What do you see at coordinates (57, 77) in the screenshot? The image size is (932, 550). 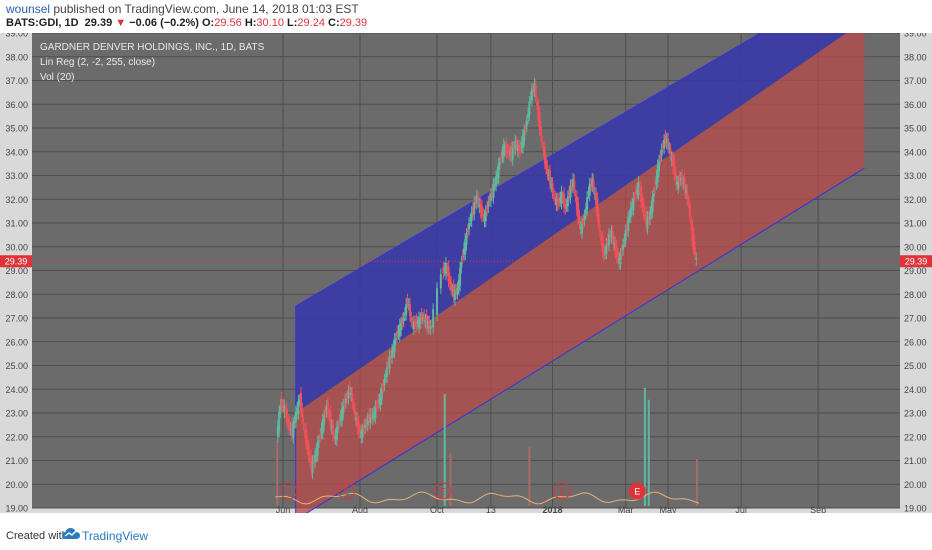 I see `legend-volume: Vol (20)` at bounding box center [57, 77].